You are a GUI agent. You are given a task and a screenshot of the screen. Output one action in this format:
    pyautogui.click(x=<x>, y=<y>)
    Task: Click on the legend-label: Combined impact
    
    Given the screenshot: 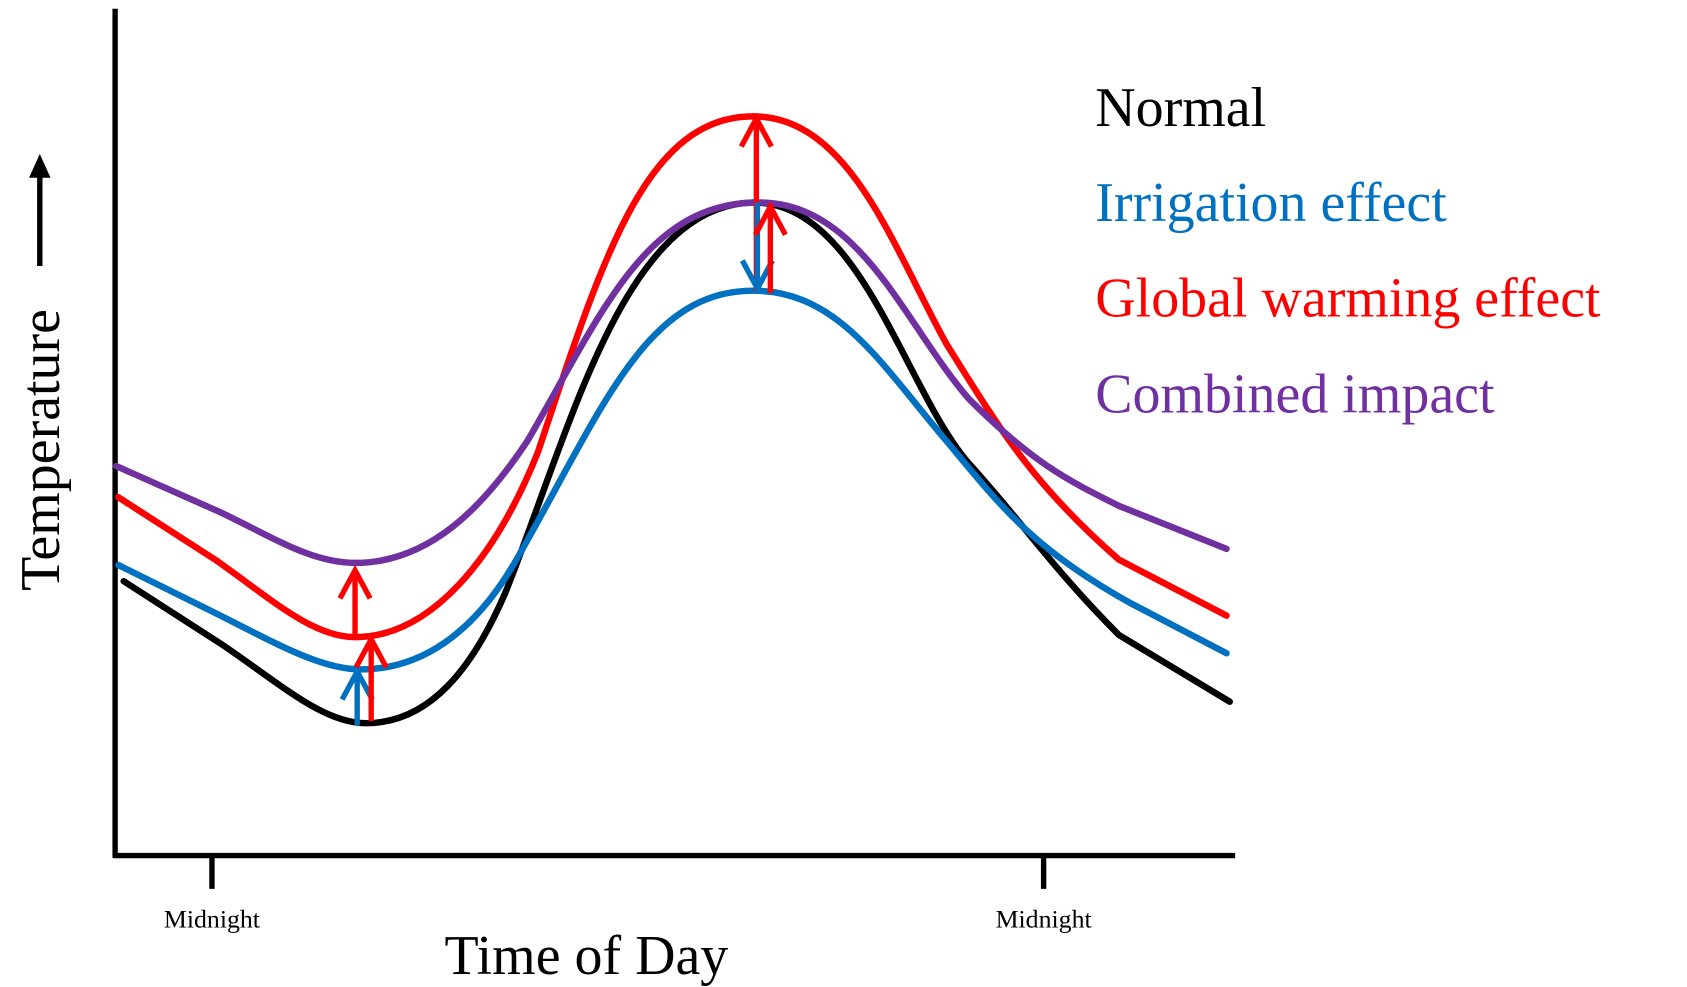 What is the action you would take?
    pyautogui.click(x=1295, y=394)
    